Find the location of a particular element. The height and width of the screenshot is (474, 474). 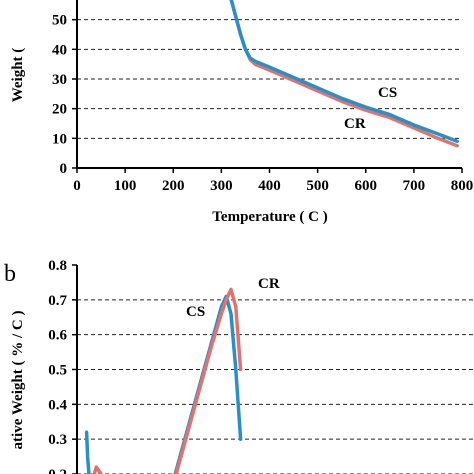

weight-x-tick-label: 800 is located at coordinates (462, 186).